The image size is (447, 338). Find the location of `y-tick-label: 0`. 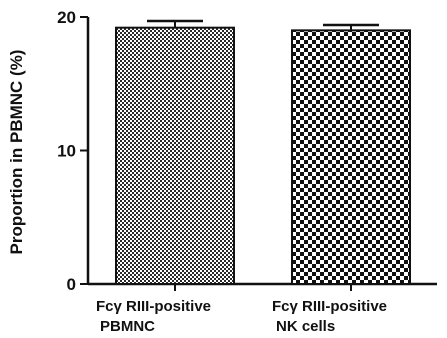

y-tick-label: 0 is located at coordinates (71, 284).